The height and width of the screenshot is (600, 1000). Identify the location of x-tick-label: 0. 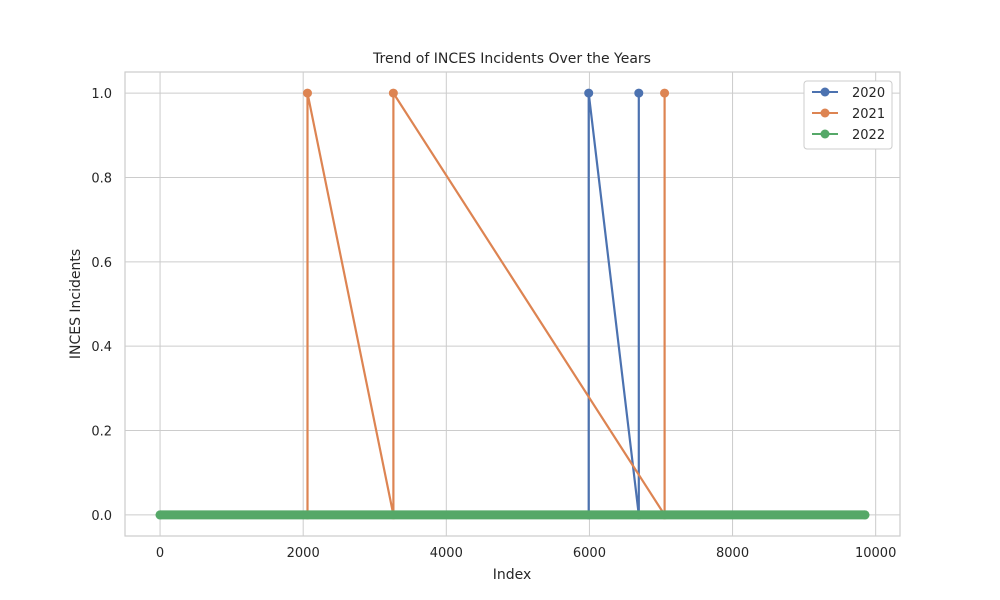
(160, 553).